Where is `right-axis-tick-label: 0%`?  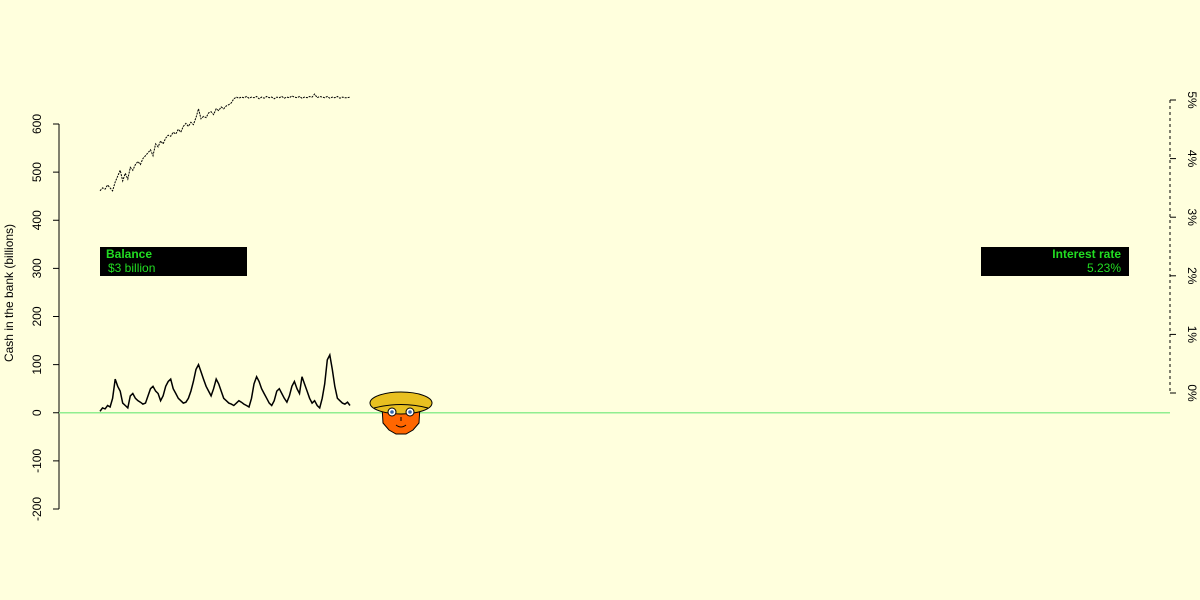
right-axis-tick-label: 0% is located at coordinates (1192, 393).